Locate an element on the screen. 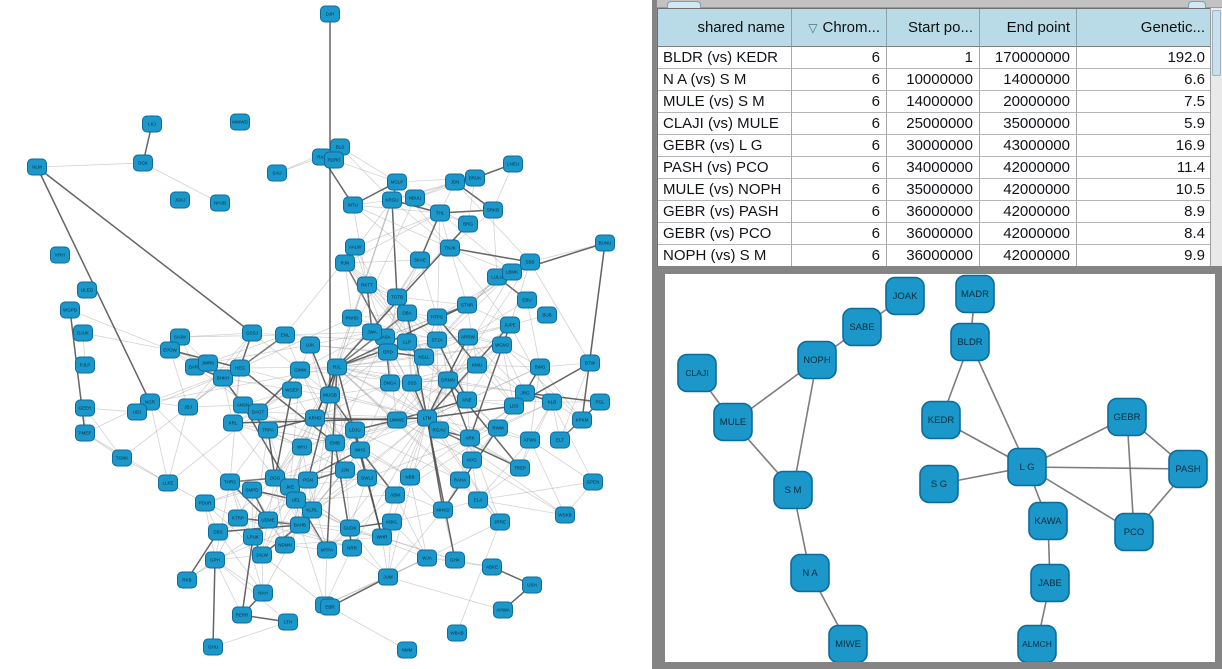 The image size is (1222, 669). network-node: LTH is located at coordinates (288, 622).